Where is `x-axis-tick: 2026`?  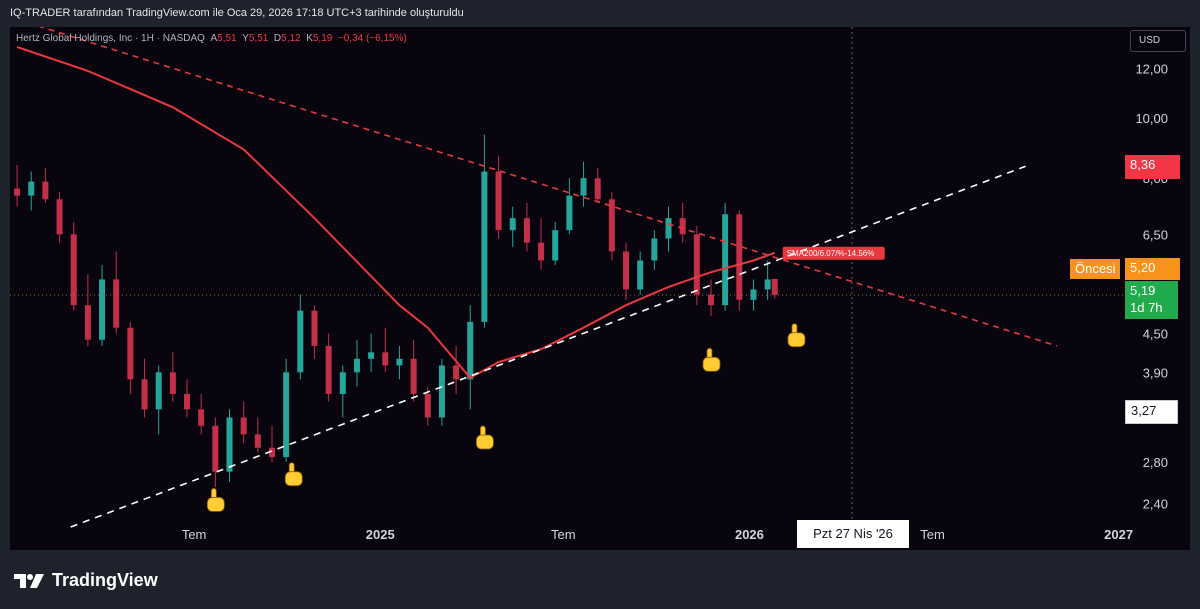
x-axis-tick: 2026 is located at coordinates (749, 534).